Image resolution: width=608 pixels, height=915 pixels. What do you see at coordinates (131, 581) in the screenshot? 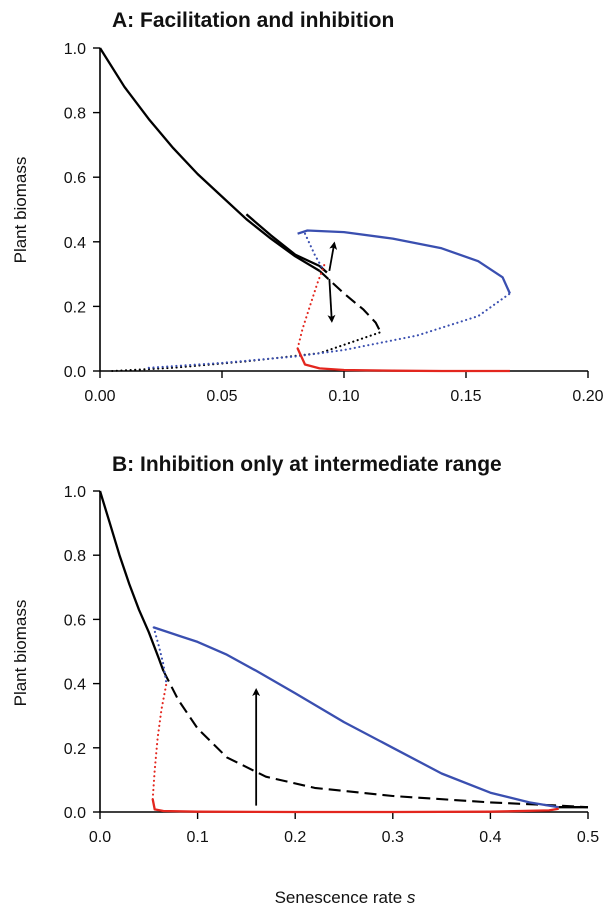
I see `panel-b-series-black-solid` at bounding box center [131, 581].